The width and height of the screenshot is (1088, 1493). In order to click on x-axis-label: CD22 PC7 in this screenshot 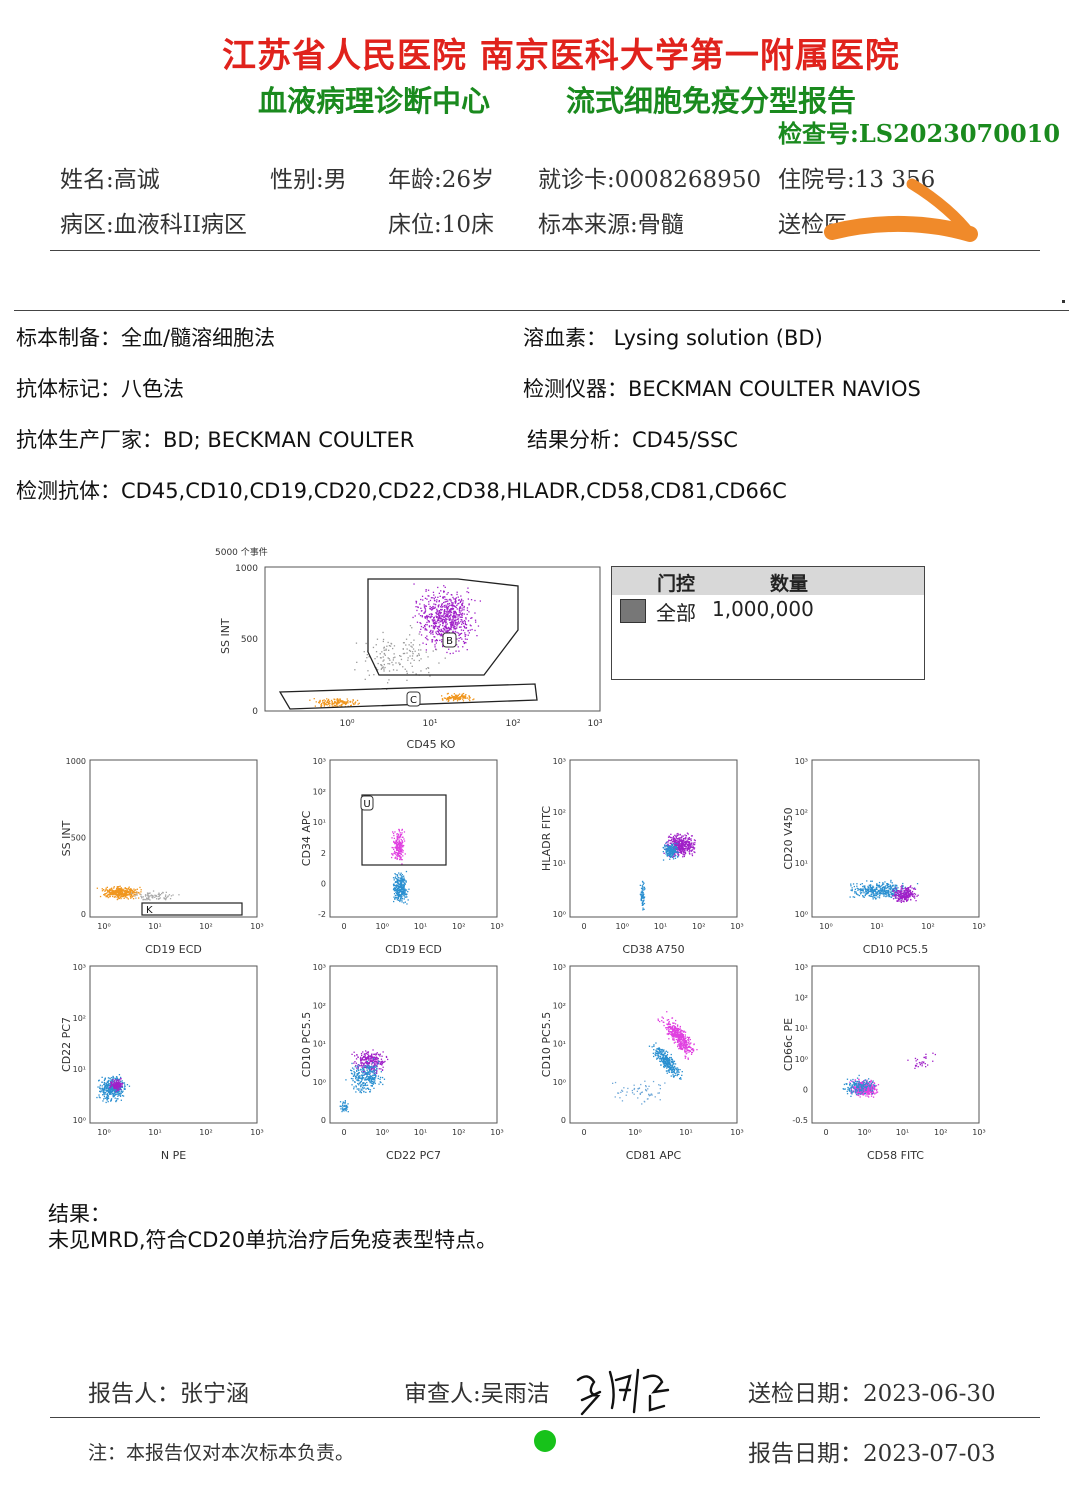, I will do `click(413, 1155)`.